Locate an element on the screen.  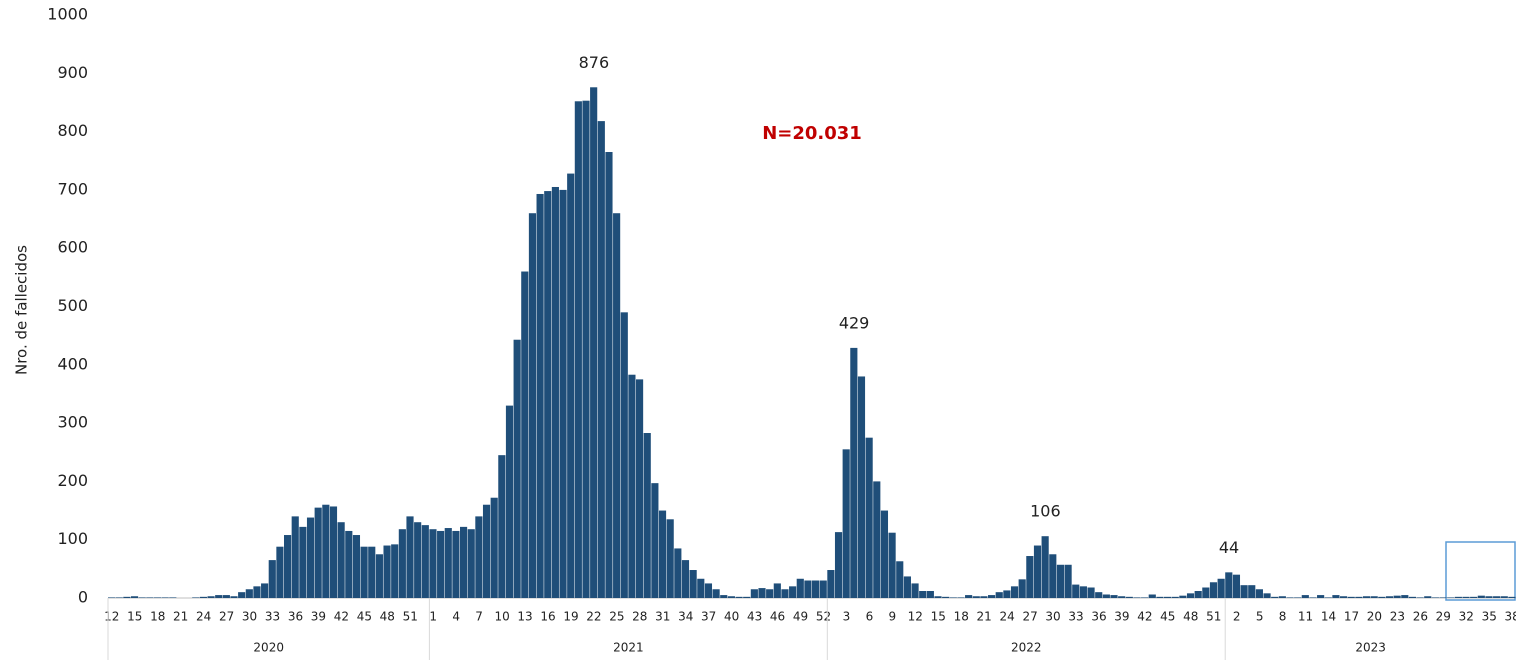
y-tick-label: 1000 is located at coordinates (67, 14).